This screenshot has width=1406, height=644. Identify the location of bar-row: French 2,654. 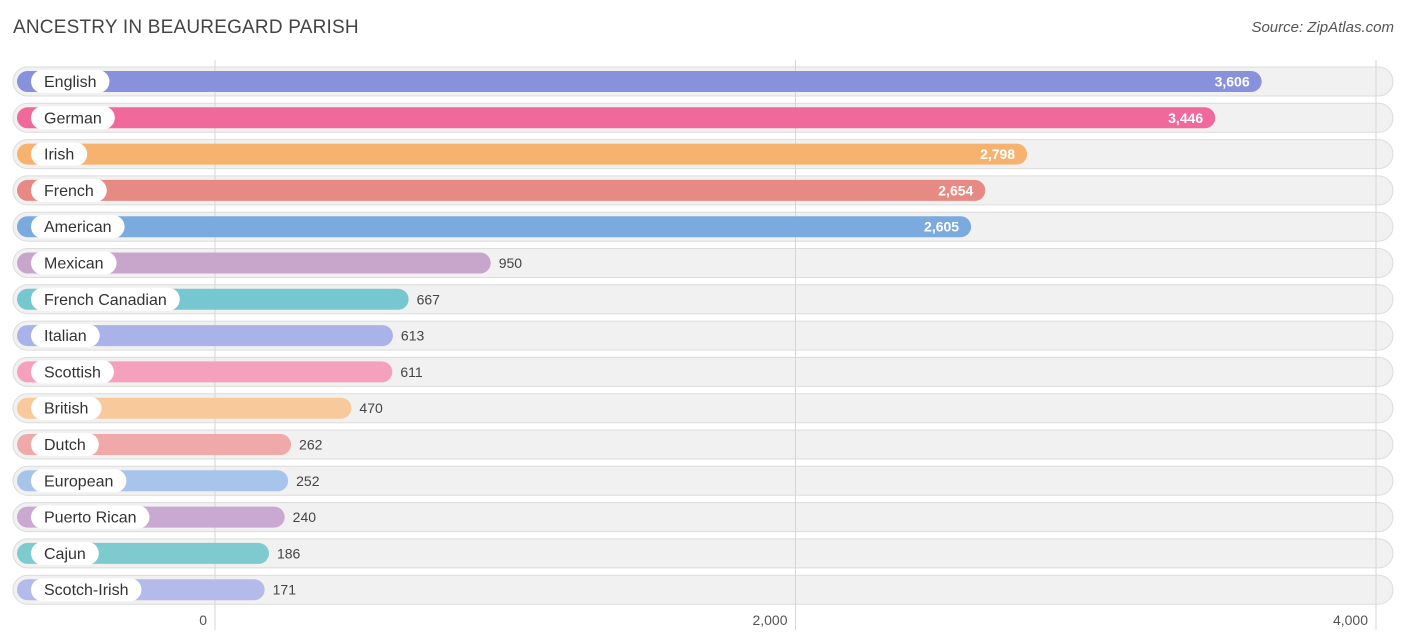
(501, 190).